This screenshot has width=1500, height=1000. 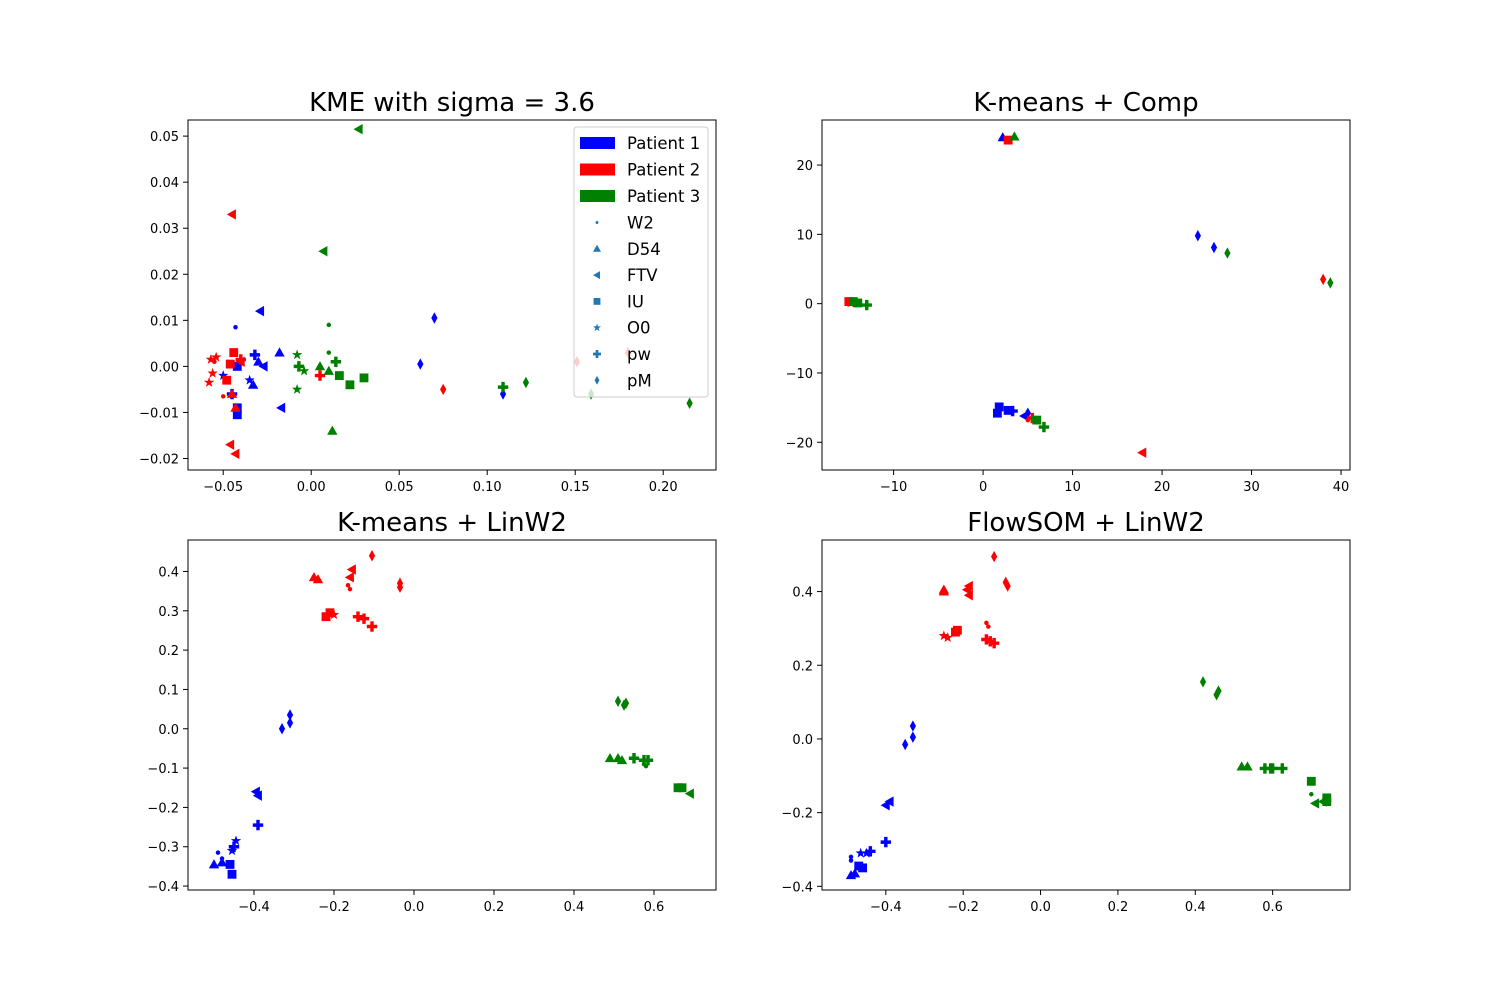 I want to click on y-tick-label: 0.0, so click(x=168, y=730).